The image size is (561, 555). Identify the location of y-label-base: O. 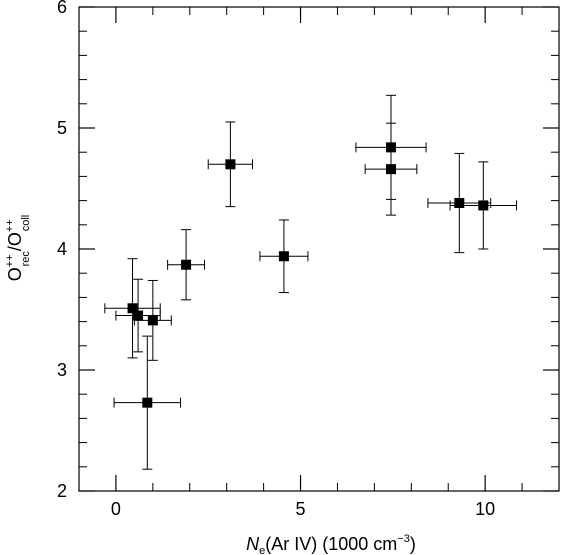
(15, 274).